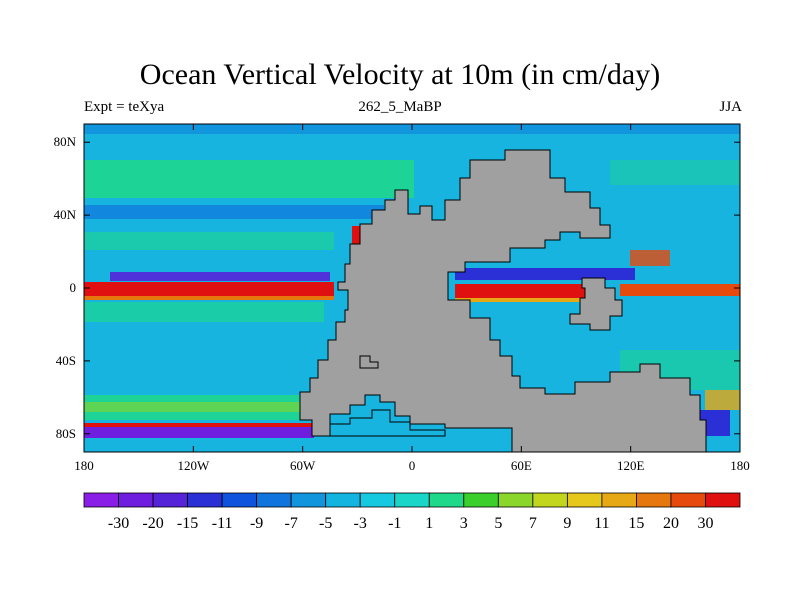 This screenshot has height=600, width=800. I want to click on colorbar-level-label: -9, so click(256, 523).